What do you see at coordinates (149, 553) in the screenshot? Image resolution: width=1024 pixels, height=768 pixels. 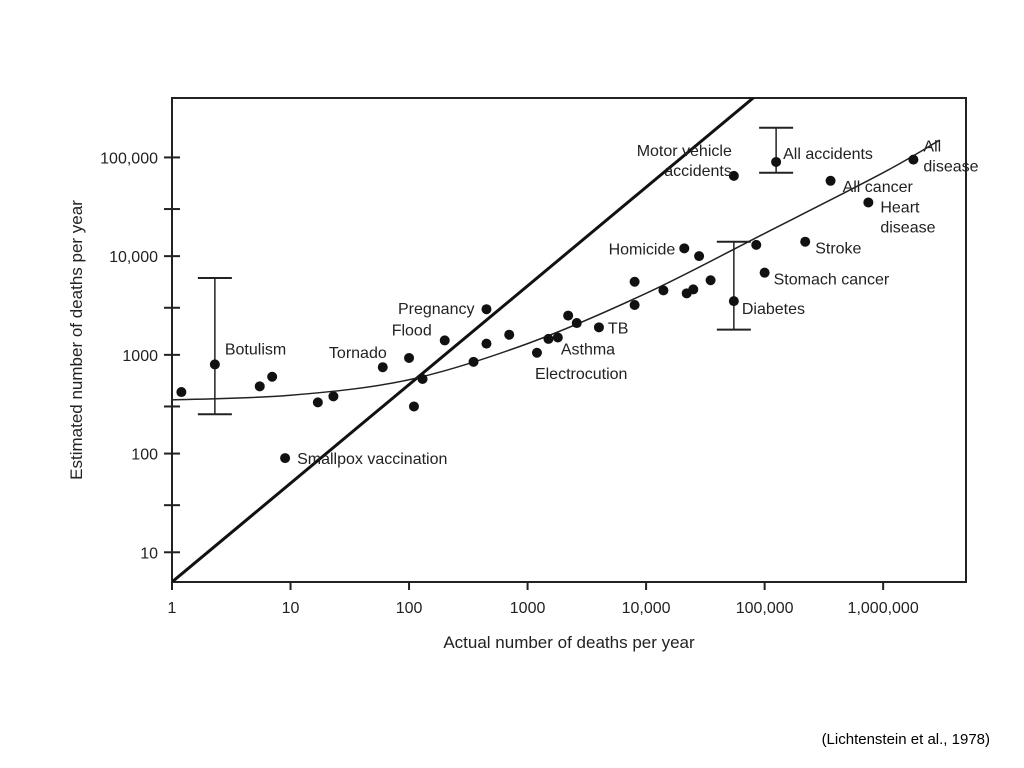 I see `y-tick-label: 10` at bounding box center [149, 553].